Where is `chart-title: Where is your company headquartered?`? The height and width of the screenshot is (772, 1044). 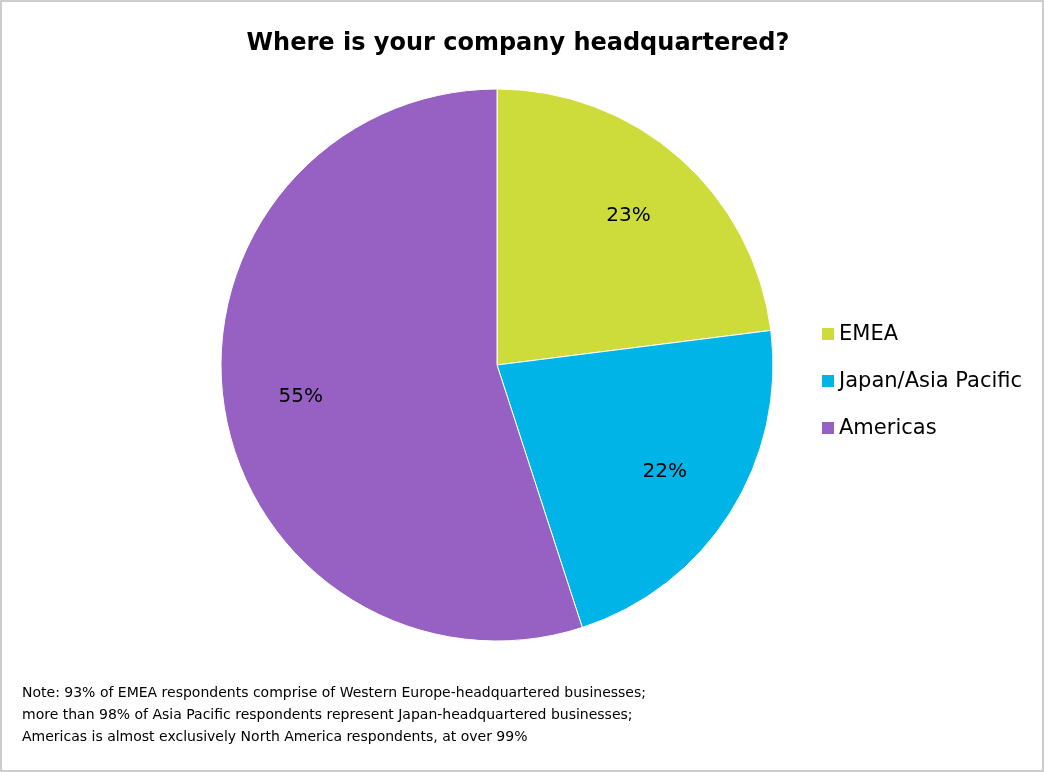
chart-title: Where is your company headquartered? is located at coordinates (518, 42).